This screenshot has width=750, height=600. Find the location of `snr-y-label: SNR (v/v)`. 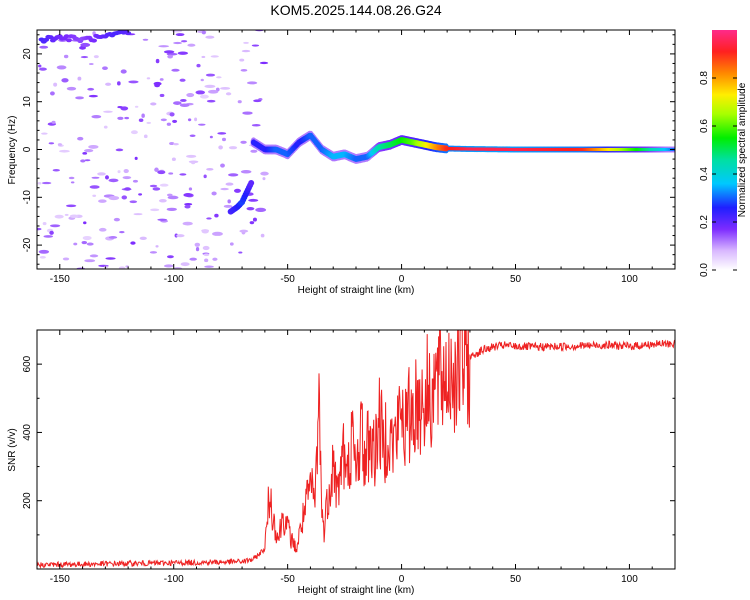

snr-y-label: SNR (v/v) is located at coordinates (12, 449).